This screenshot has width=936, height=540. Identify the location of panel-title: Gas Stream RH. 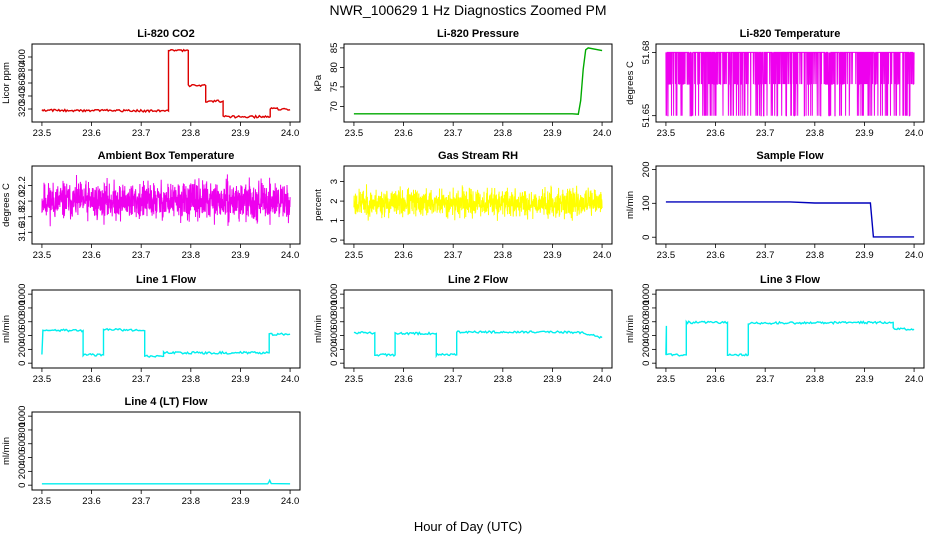
(478, 156).